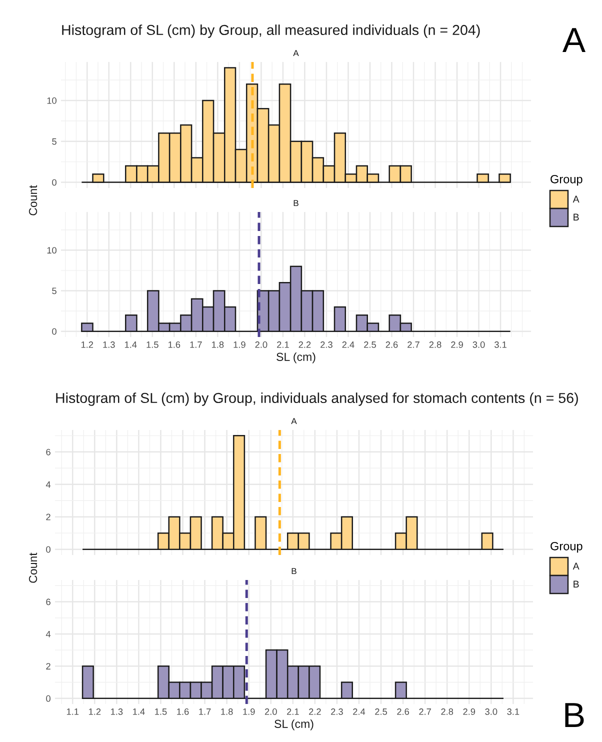  I want to click on chart-title: Histogram of SL (cm) by Group, all measured individuals (n = 204), so click(271, 31).